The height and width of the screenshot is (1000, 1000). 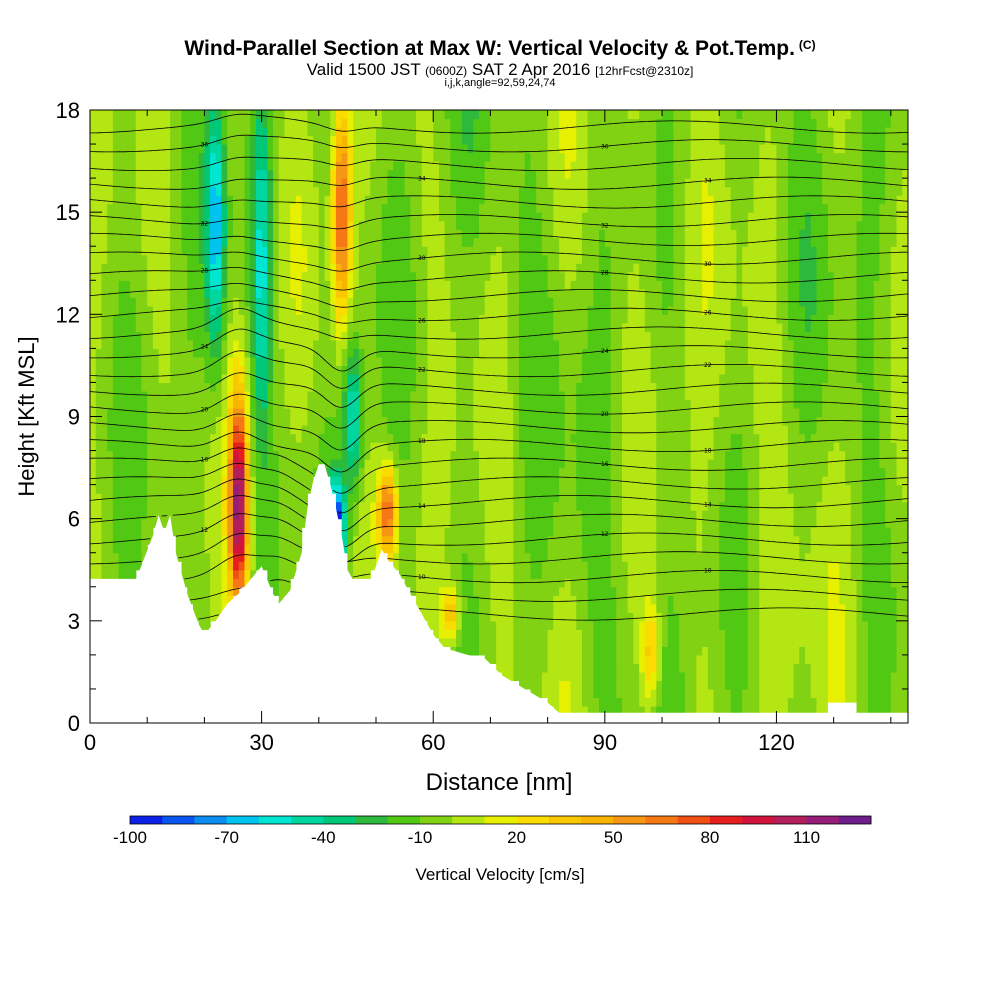 What do you see at coordinates (90, 742) in the screenshot?
I see `x-tick-label: 0` at bounding box center [90, 742].